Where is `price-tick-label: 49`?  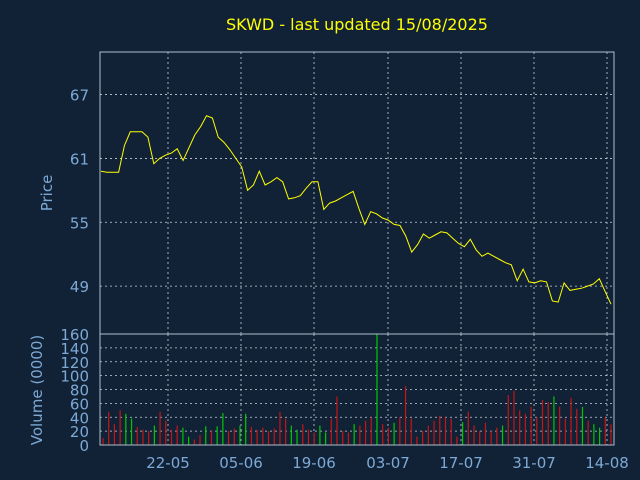
price-tick-label: 49 is located at coordinates (79, 287).